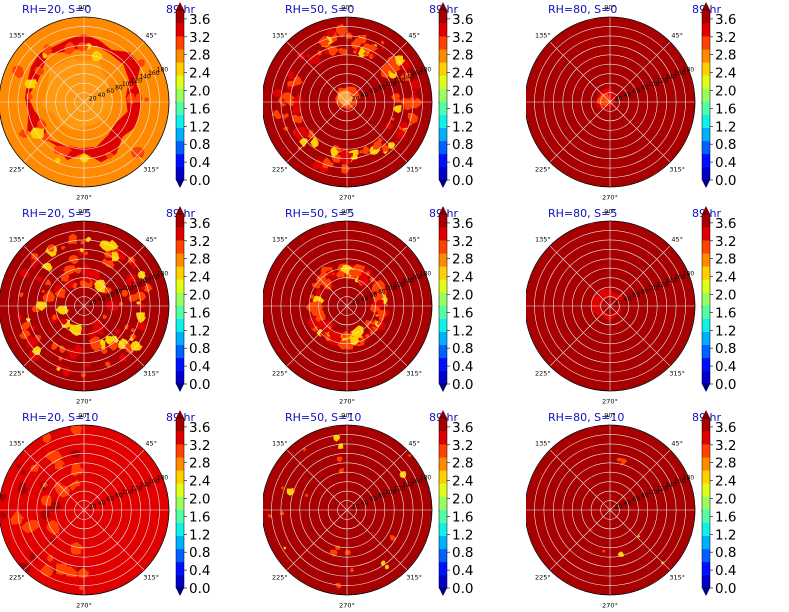  What do you see at coordinates (636, 295) in the screenshot?
I see `radial-tick-label: 60` at bounding box center [636, 295].